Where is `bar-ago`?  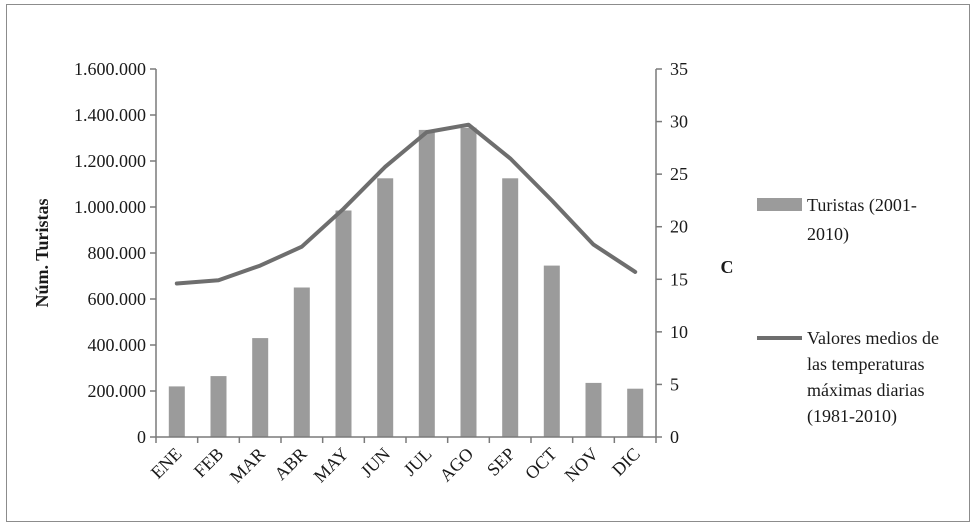
bar-ago is located at coordinates (468, 282).